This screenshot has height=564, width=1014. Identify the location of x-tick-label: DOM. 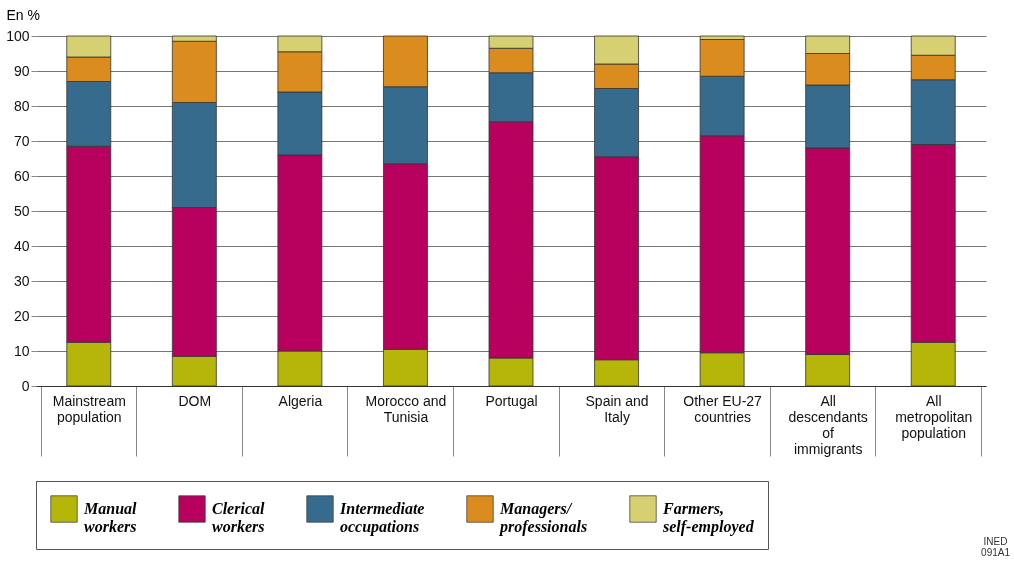
(195, 400).